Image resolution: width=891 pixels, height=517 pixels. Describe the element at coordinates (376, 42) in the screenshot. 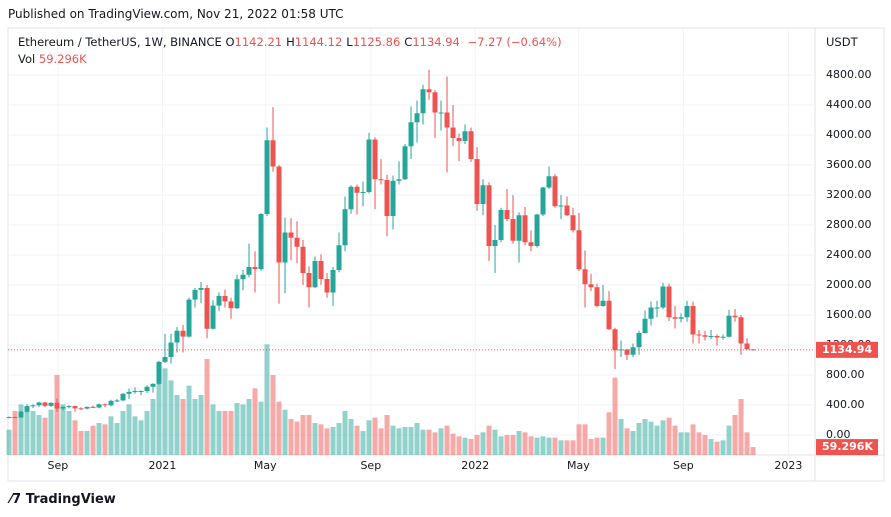

I see `ohlc-value: 1125.86` at that location.